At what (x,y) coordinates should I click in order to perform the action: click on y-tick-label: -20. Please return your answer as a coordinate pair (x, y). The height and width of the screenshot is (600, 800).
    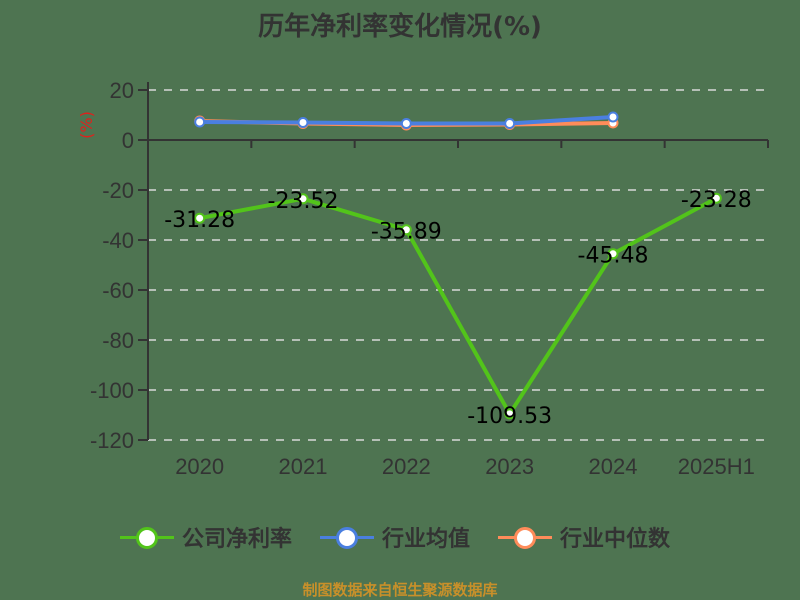
    Looking at the image, I should click on (118, 190).